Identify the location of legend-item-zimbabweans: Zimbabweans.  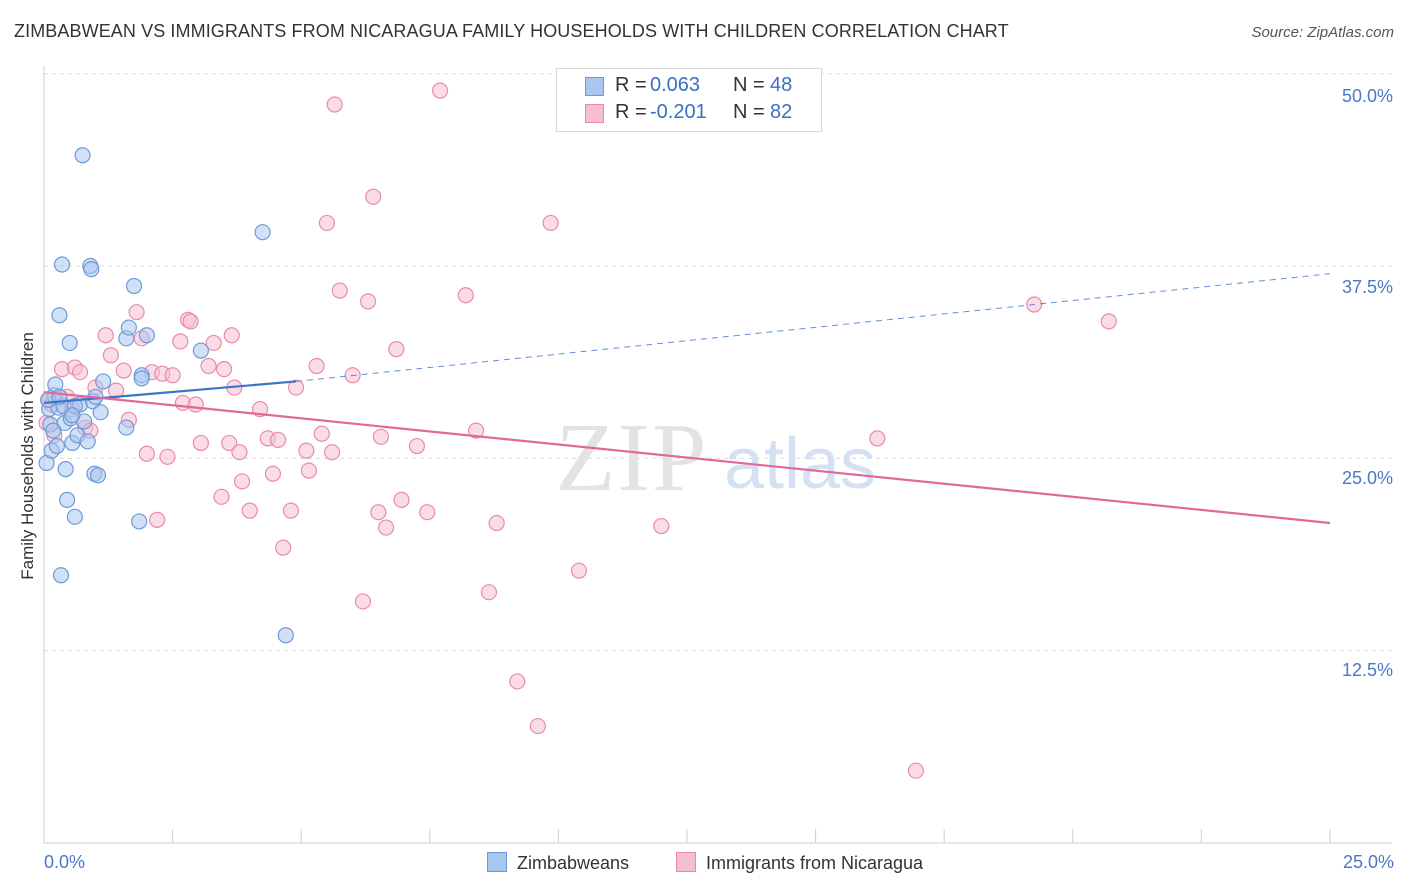
(558, 863).